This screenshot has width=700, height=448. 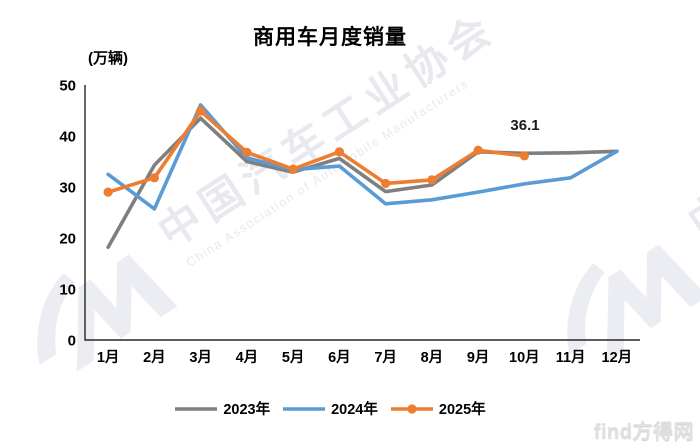 What do you see at coordinates (339, 357) in the screenshot?
I see `x-tick-label: 6月` at bounding box center [339, 357].